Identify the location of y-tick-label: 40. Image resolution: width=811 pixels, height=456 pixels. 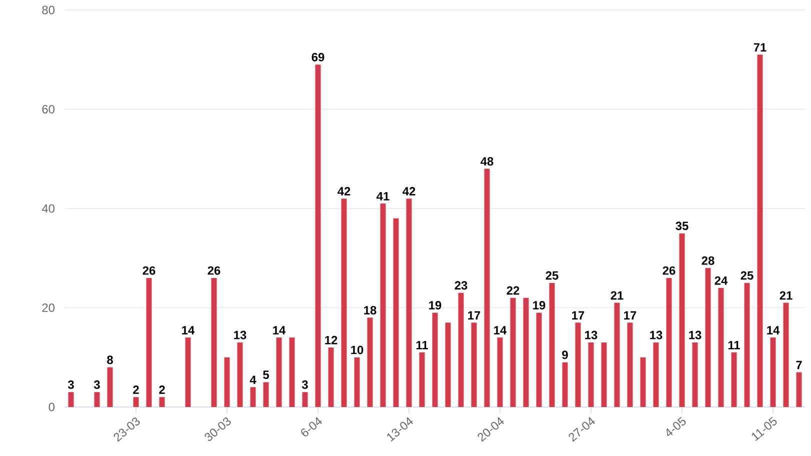
(48, 208).